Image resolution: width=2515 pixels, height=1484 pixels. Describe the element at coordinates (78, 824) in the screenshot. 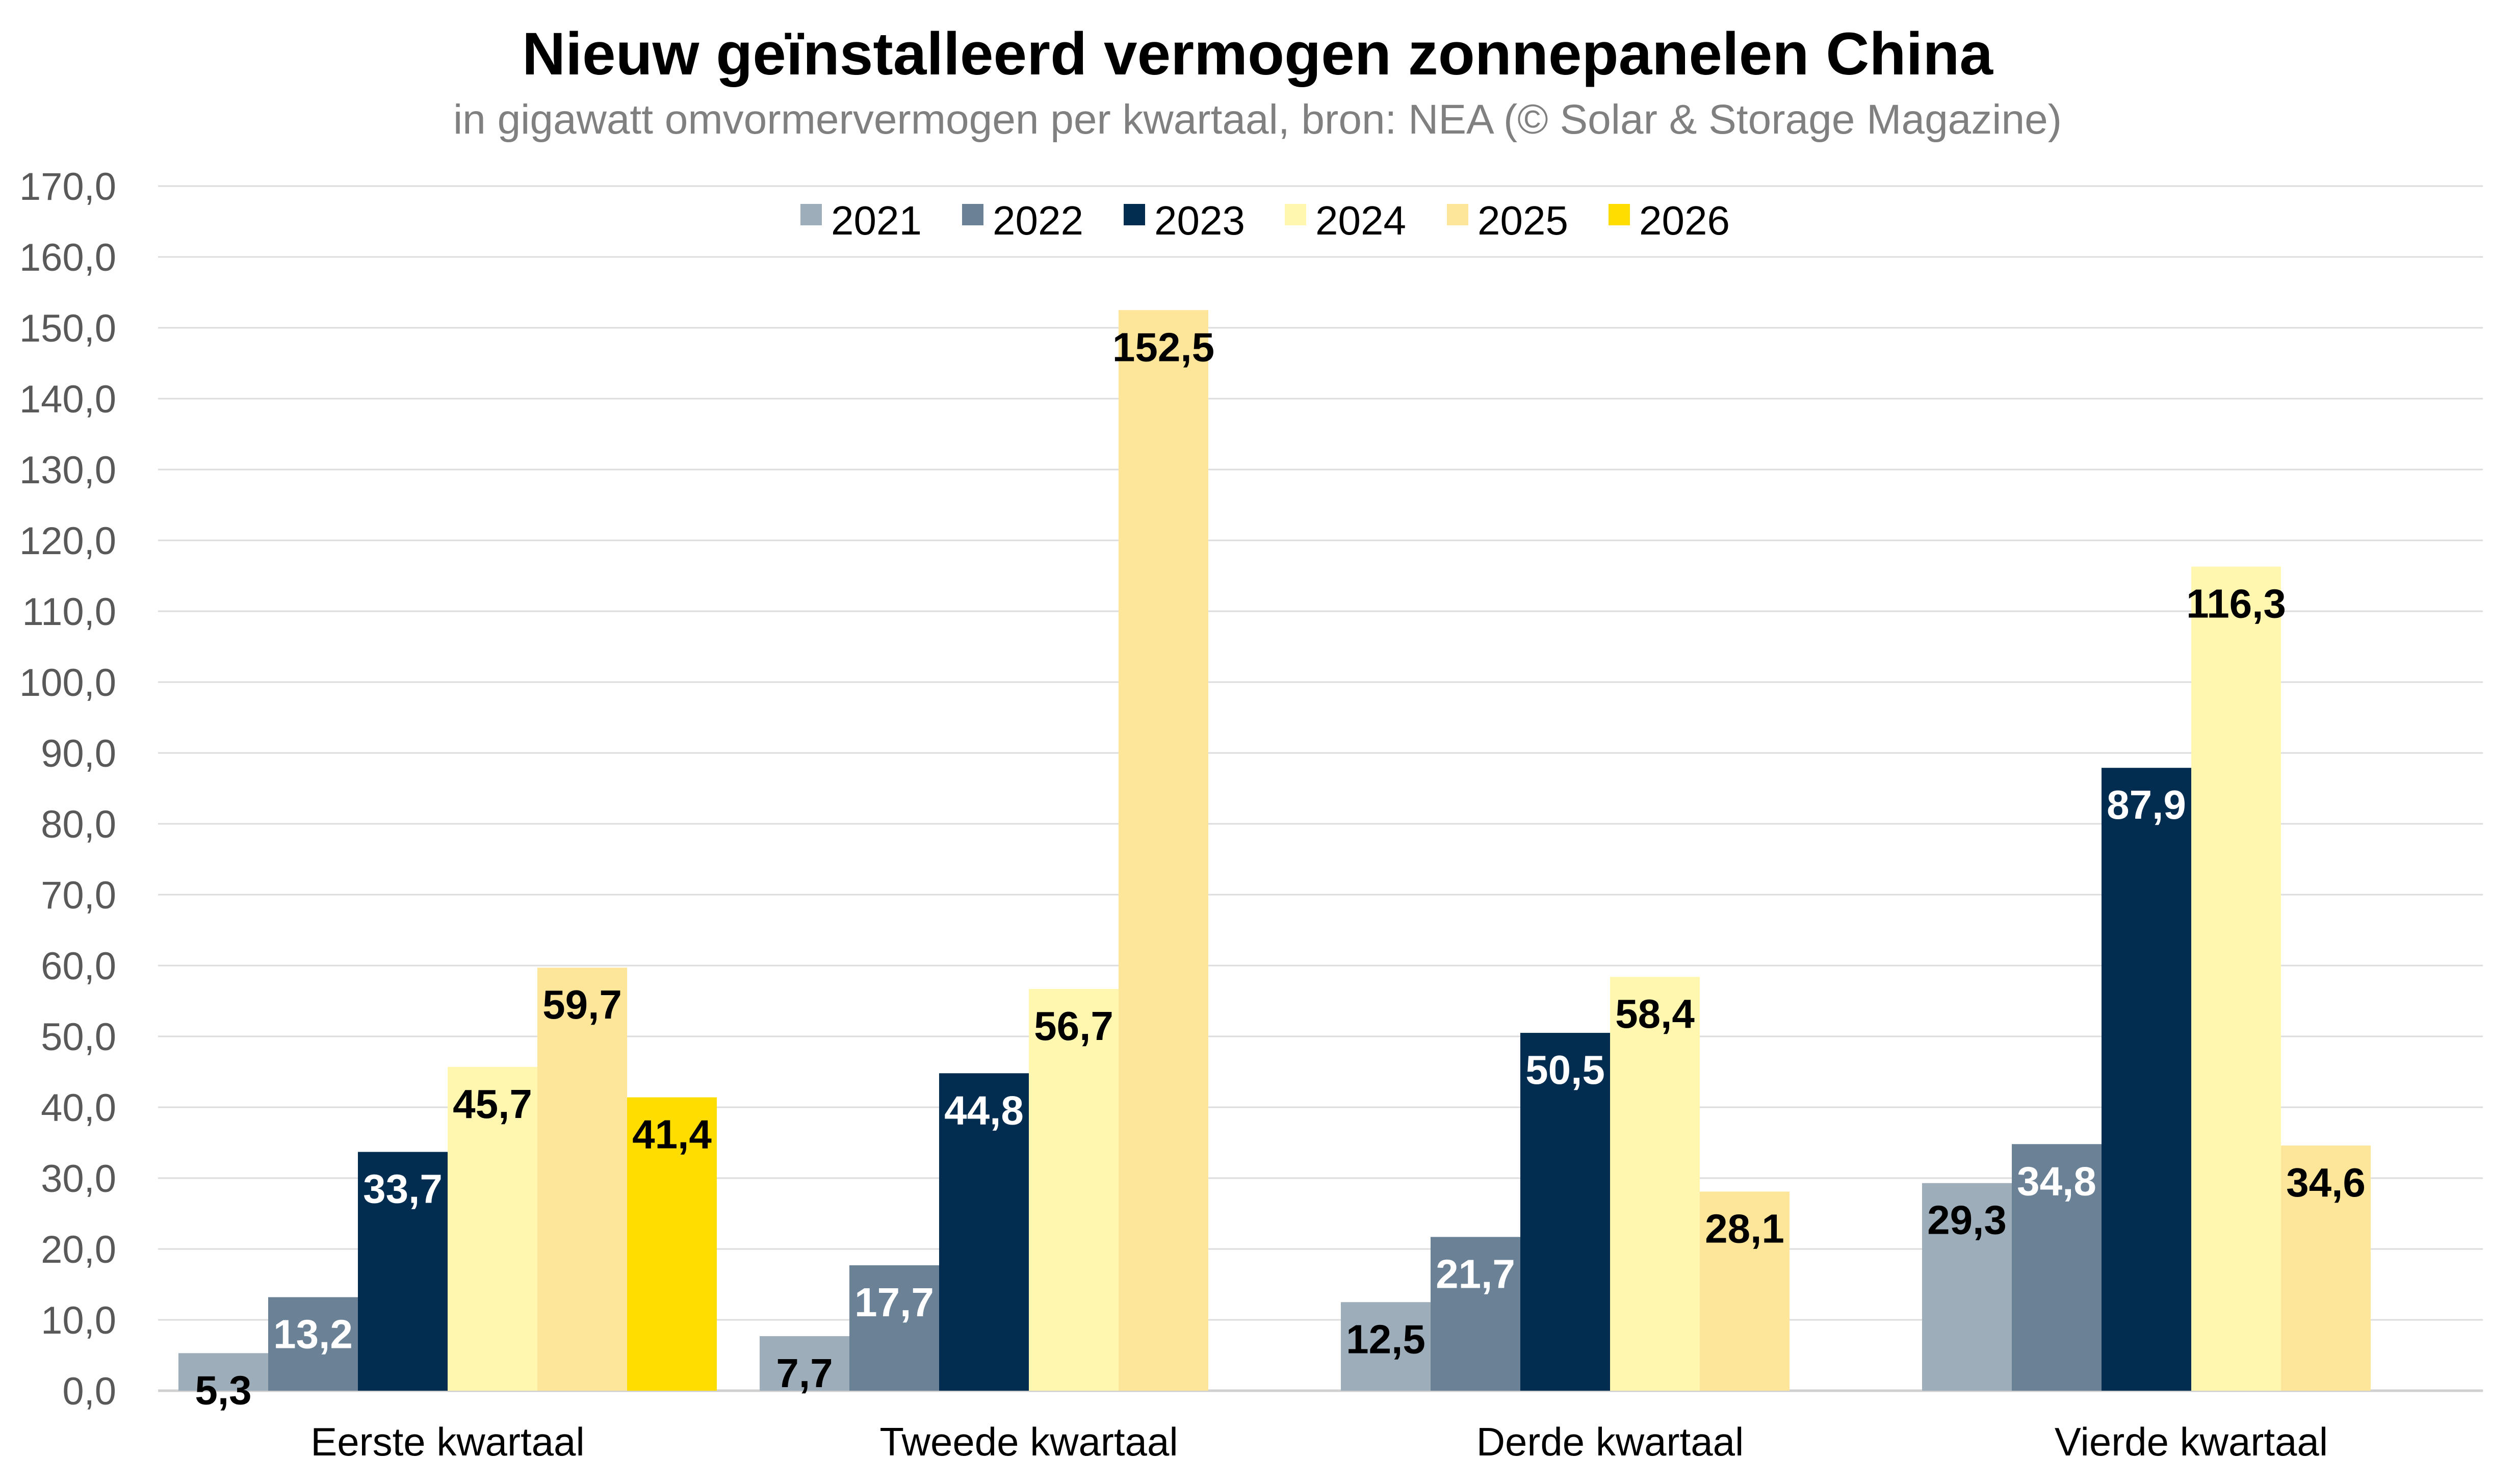

I see `y-tick-label: 80,0` at that location.